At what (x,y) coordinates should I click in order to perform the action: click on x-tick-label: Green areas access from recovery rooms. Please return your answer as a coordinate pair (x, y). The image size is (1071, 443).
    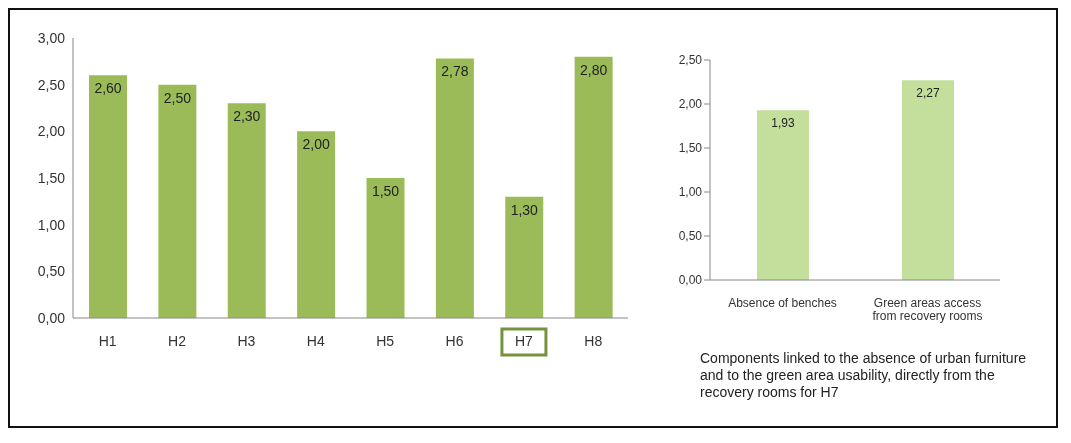
    Looking at the image, I should click on (927, 309).